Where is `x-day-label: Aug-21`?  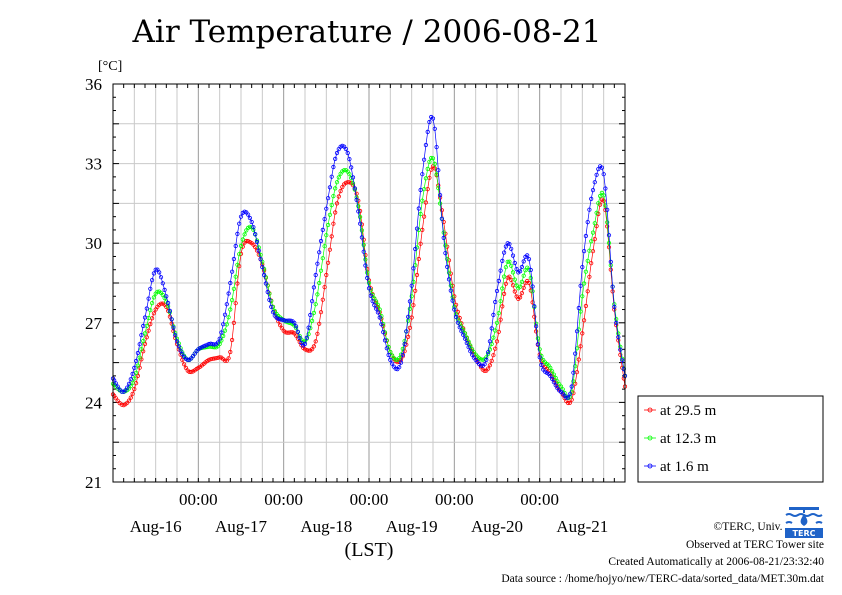
x-day-label: Aug-21 is located at coordinates (582, 526).